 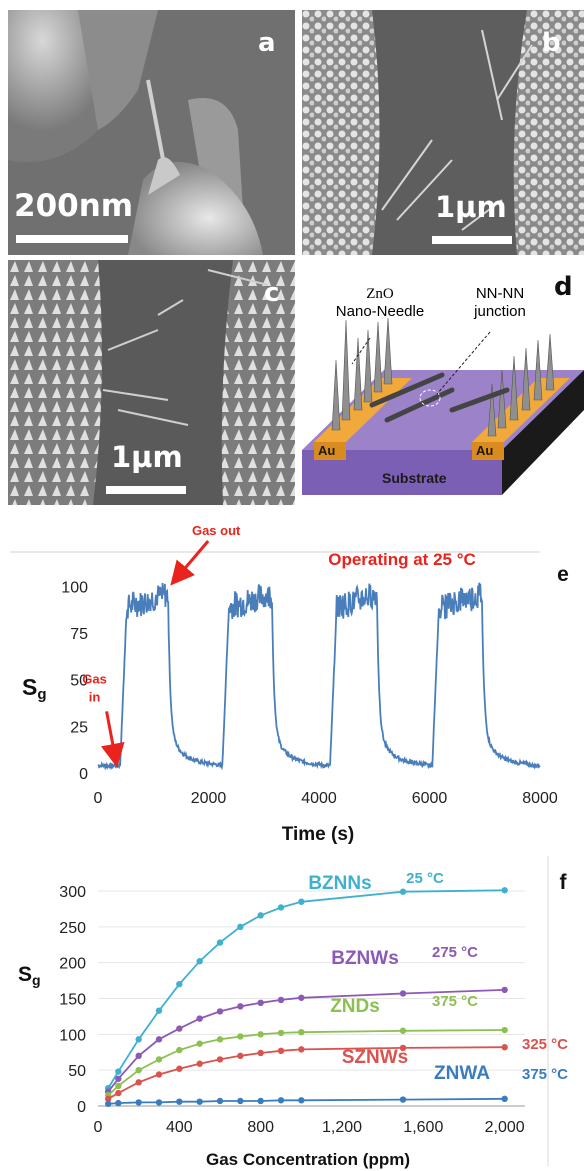 I want to click on panel-letter-b: b, so click(x=551, y=43).